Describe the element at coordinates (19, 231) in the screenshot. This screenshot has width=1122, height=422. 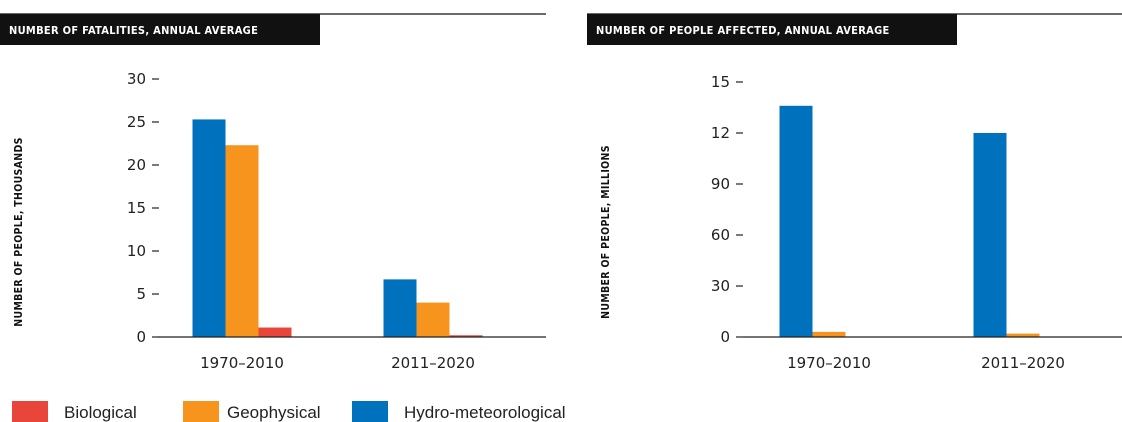
I see `left-y-axis-title: NUMBER OF PEOPLE, THOUSANDS` at that location.